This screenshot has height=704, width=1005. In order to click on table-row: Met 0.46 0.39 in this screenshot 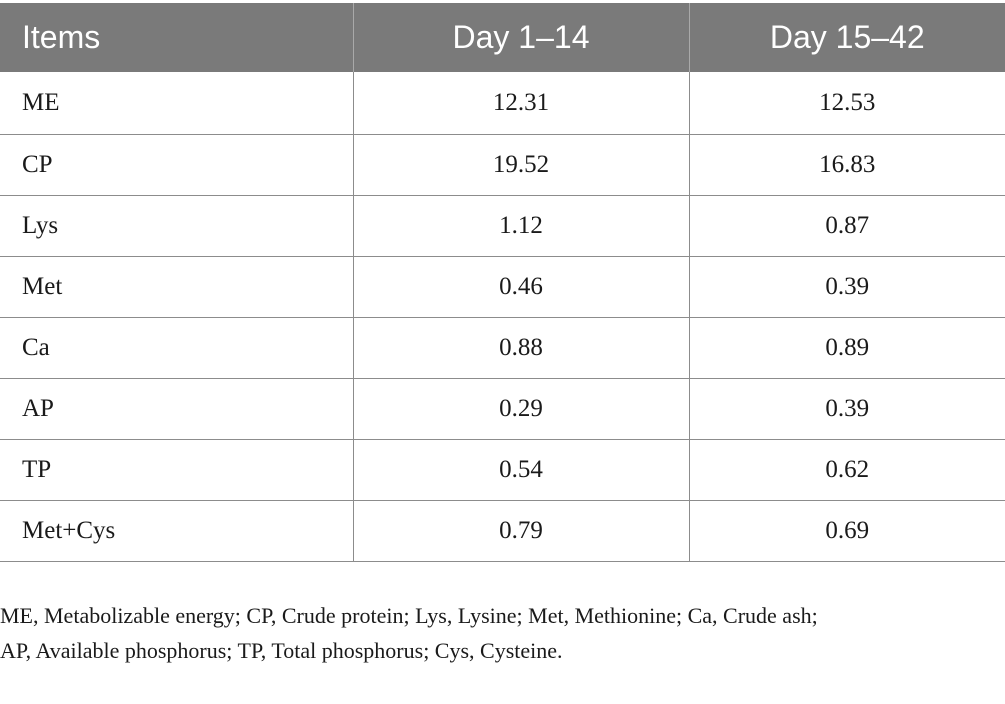, I will do `click(502, 287)`.